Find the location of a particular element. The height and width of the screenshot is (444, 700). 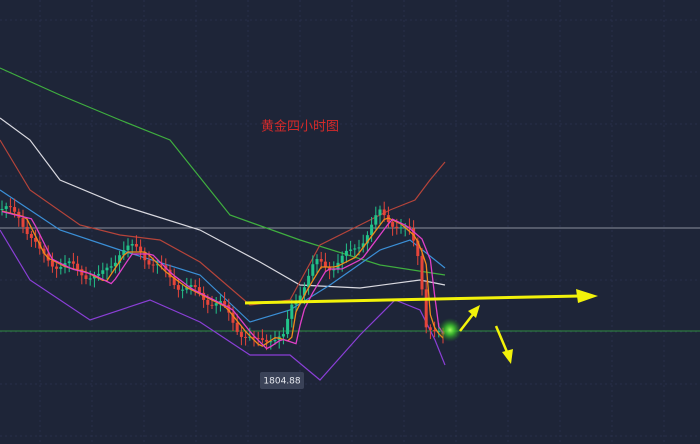

chart-title: 黄金四小时图 is located at coordinates (300, 127).